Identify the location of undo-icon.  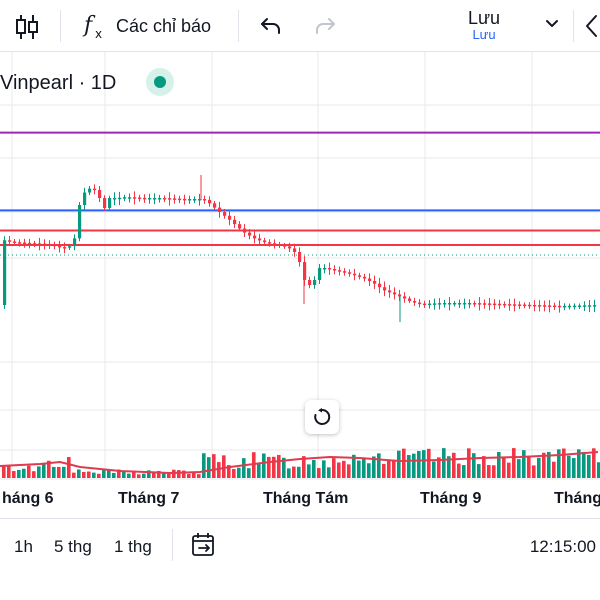
(270, 26).